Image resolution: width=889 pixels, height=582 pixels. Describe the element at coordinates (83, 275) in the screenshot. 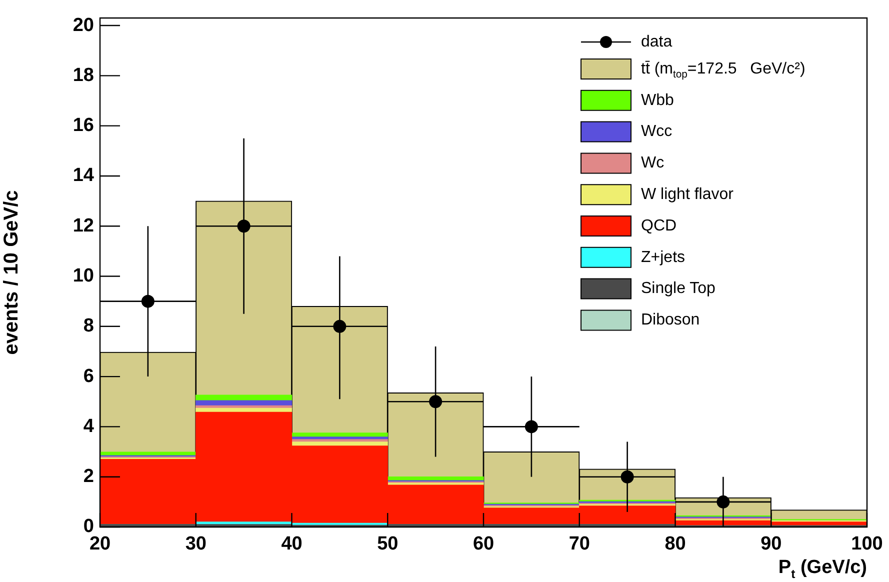

I see `y-tick-label: 10` at that location.